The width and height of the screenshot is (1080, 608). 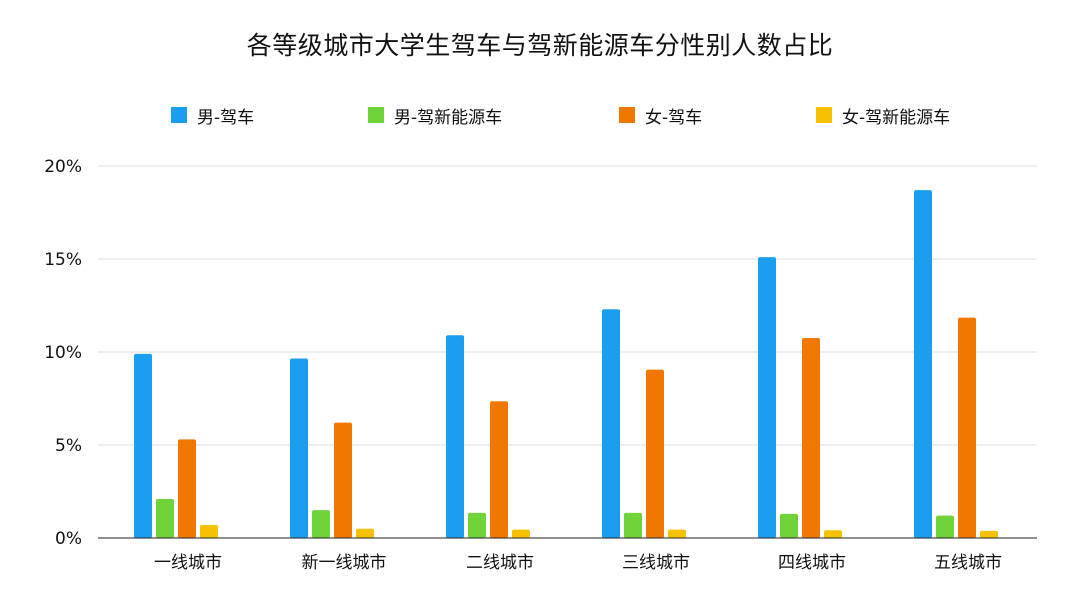 I want to click on legend-item-female-car: 女-驾车, so click(x=660, y=115).